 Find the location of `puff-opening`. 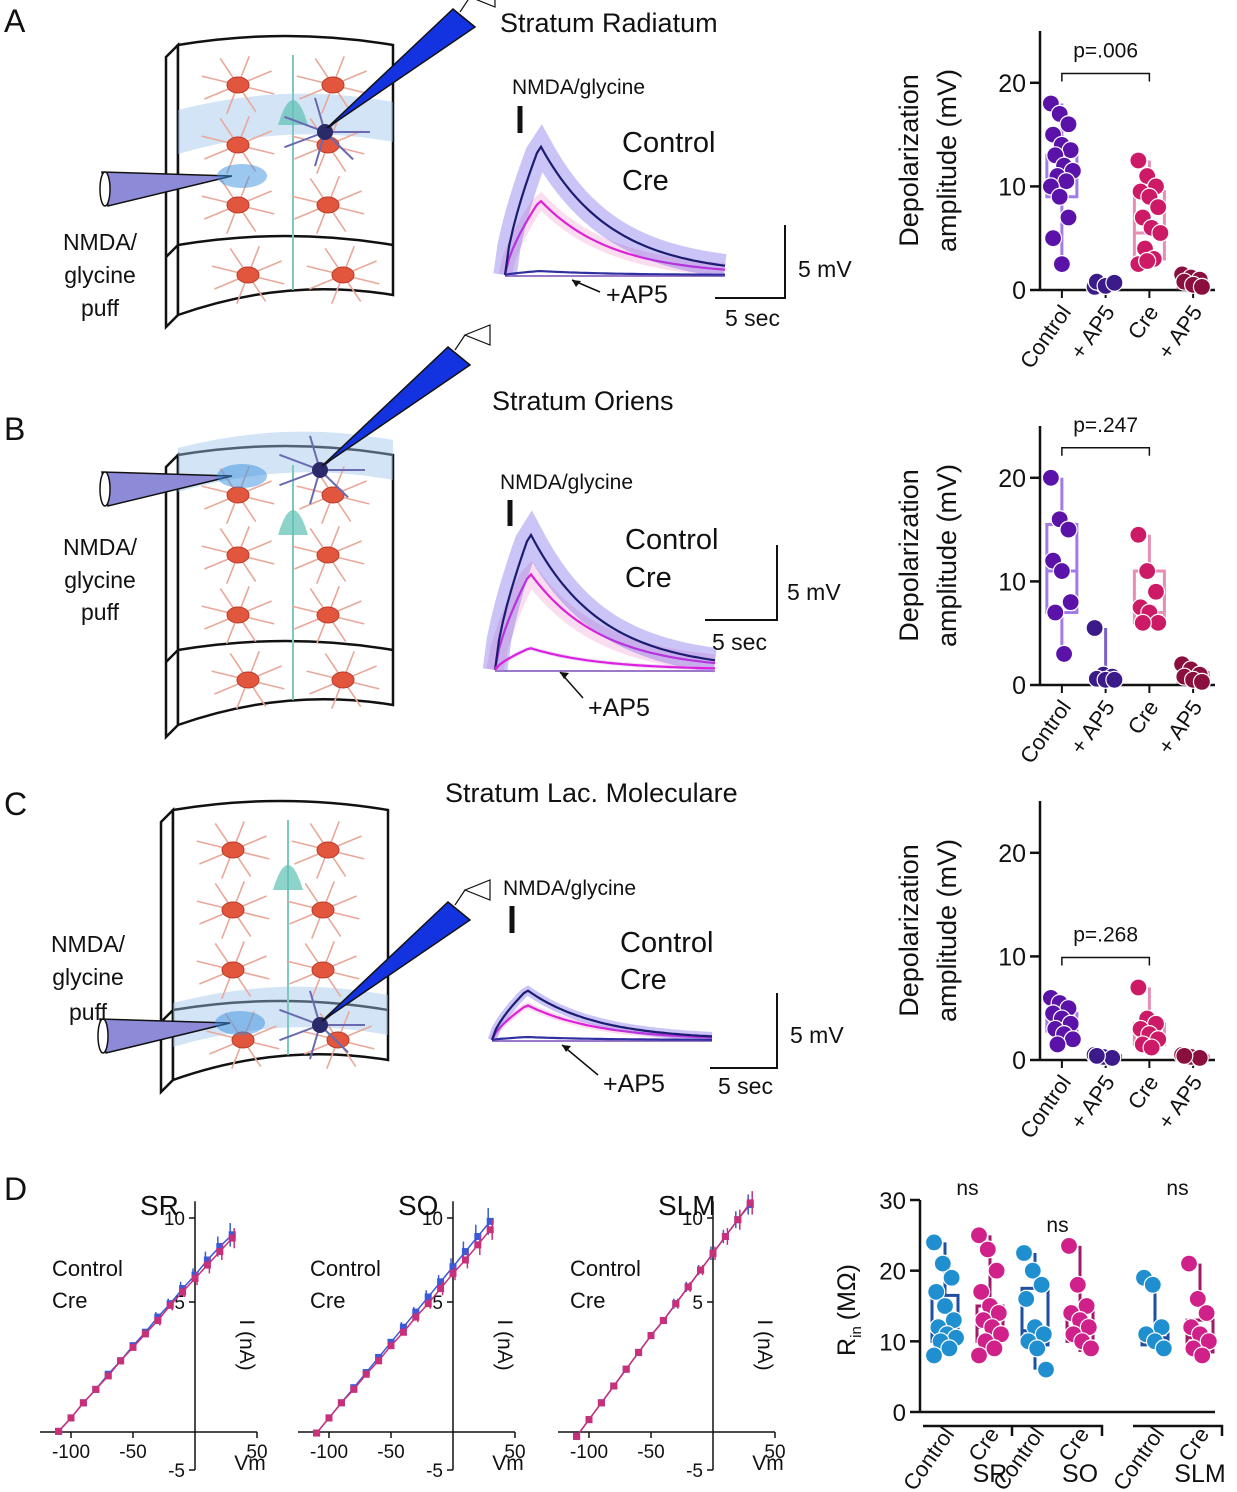

puff-opening is located at coordinates (105, 489).